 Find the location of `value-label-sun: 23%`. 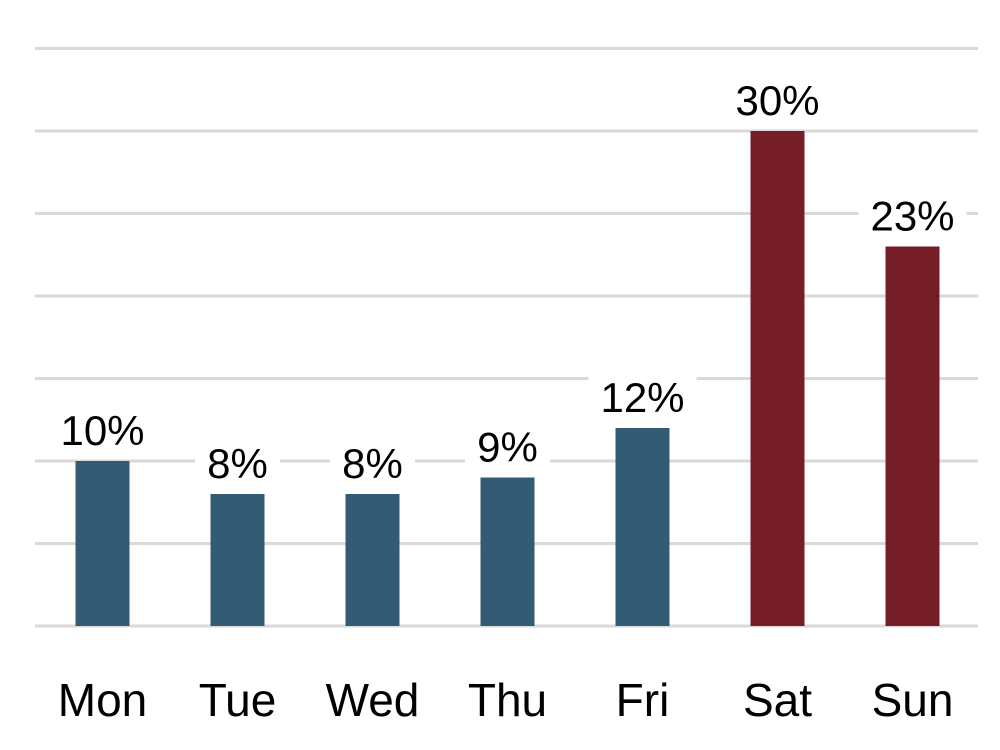

value-label-sun: 23% is located at coordinates (912, 216).